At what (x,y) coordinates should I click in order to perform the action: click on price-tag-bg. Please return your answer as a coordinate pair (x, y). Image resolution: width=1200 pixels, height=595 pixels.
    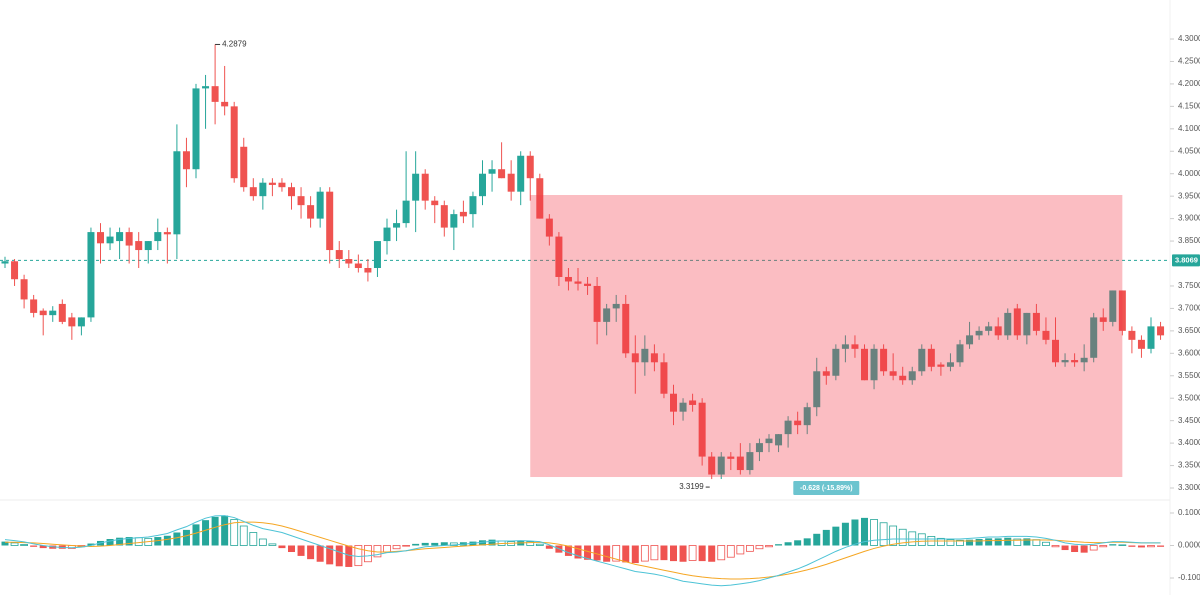
    Looking at the image, I should click on (1186, 260).